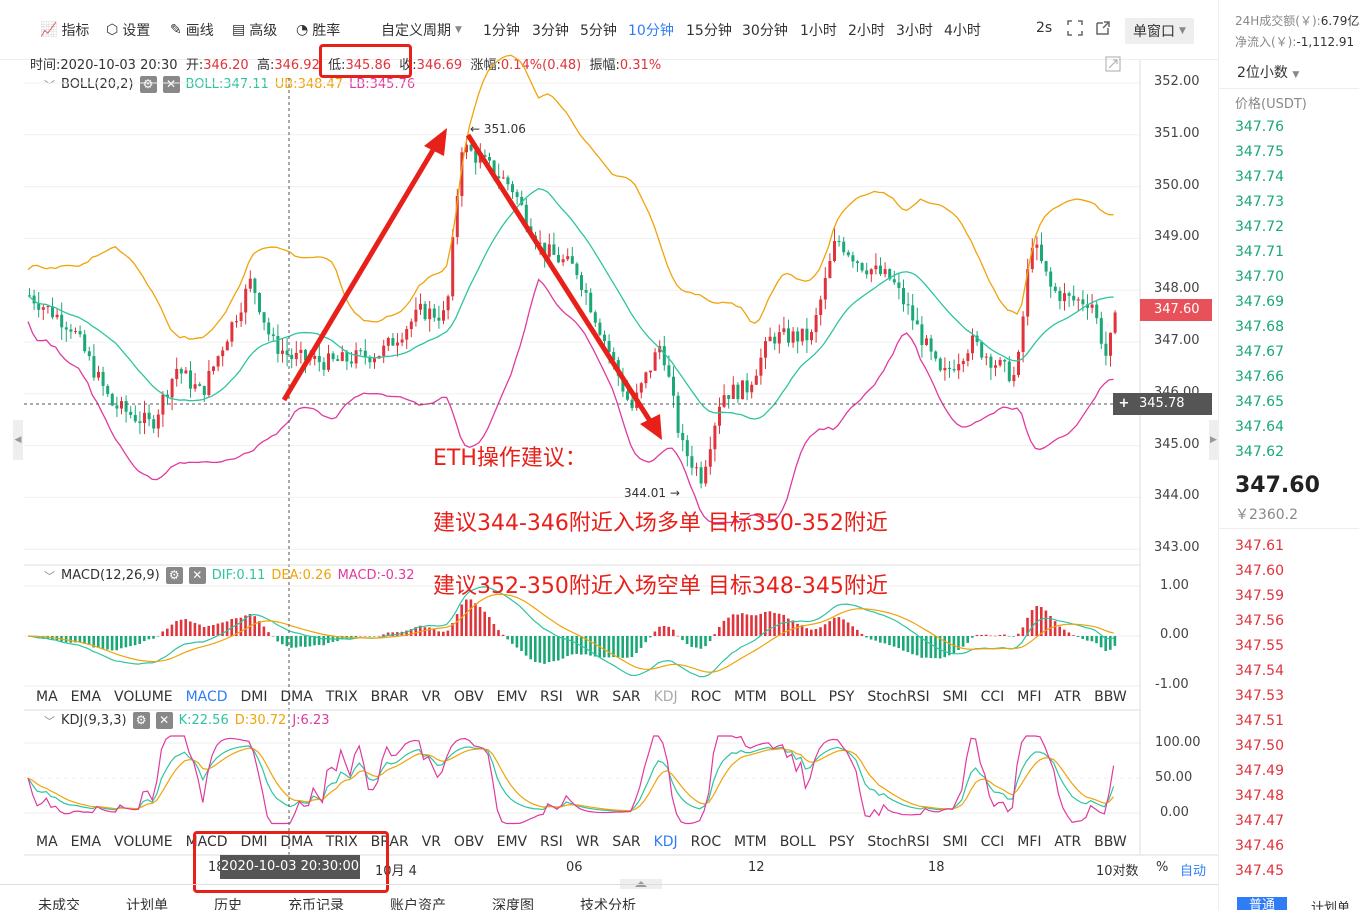  Describe the element at coordinates (316, 904) in the screenshot. I see `tab-deposit-records: 充币记录` at that location.